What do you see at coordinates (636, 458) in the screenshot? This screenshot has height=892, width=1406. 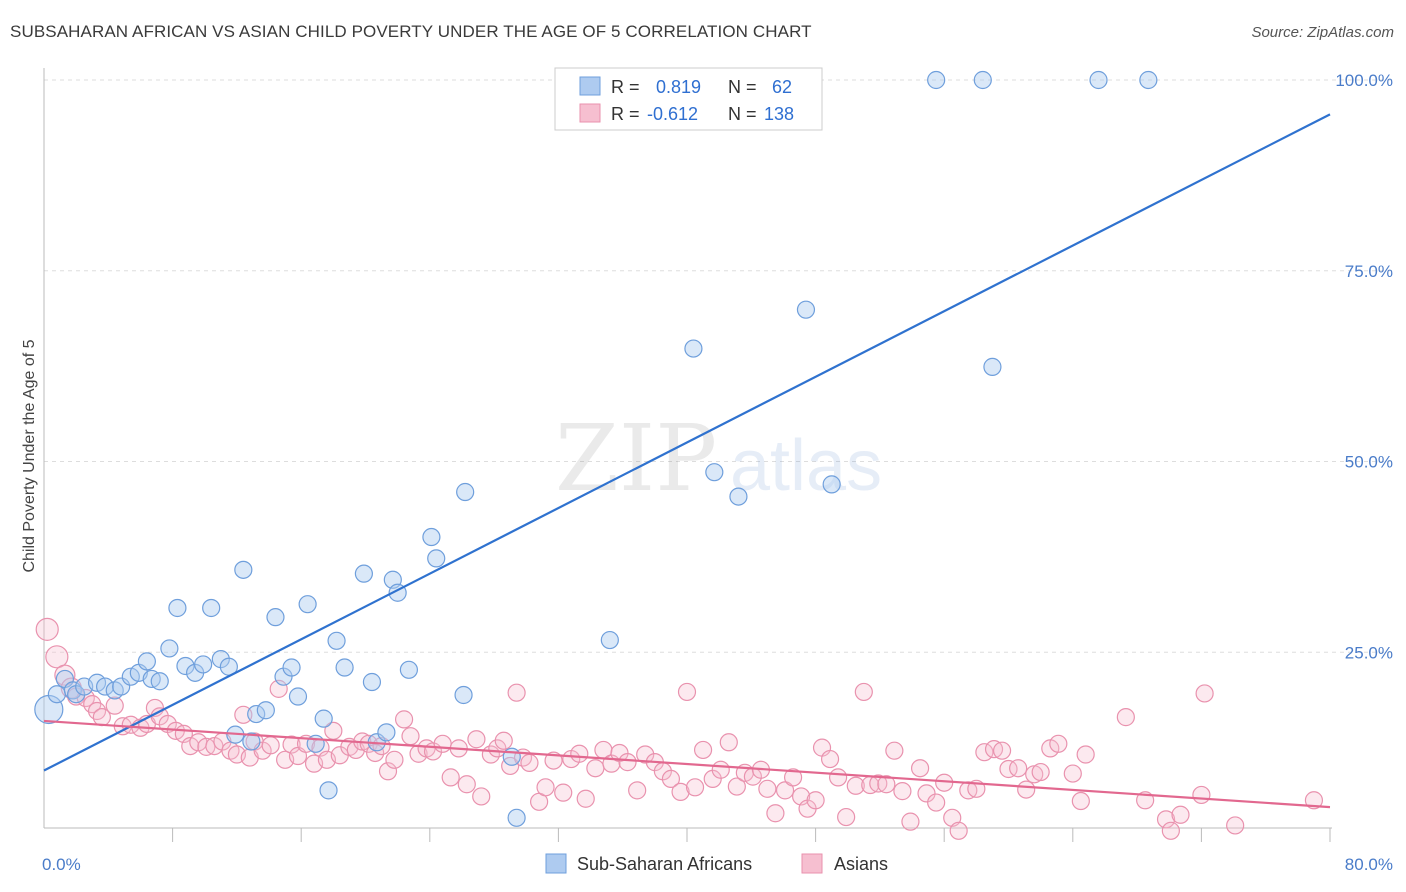 I see `watermark-zip: ZIP` at bounding box center [636, 458].